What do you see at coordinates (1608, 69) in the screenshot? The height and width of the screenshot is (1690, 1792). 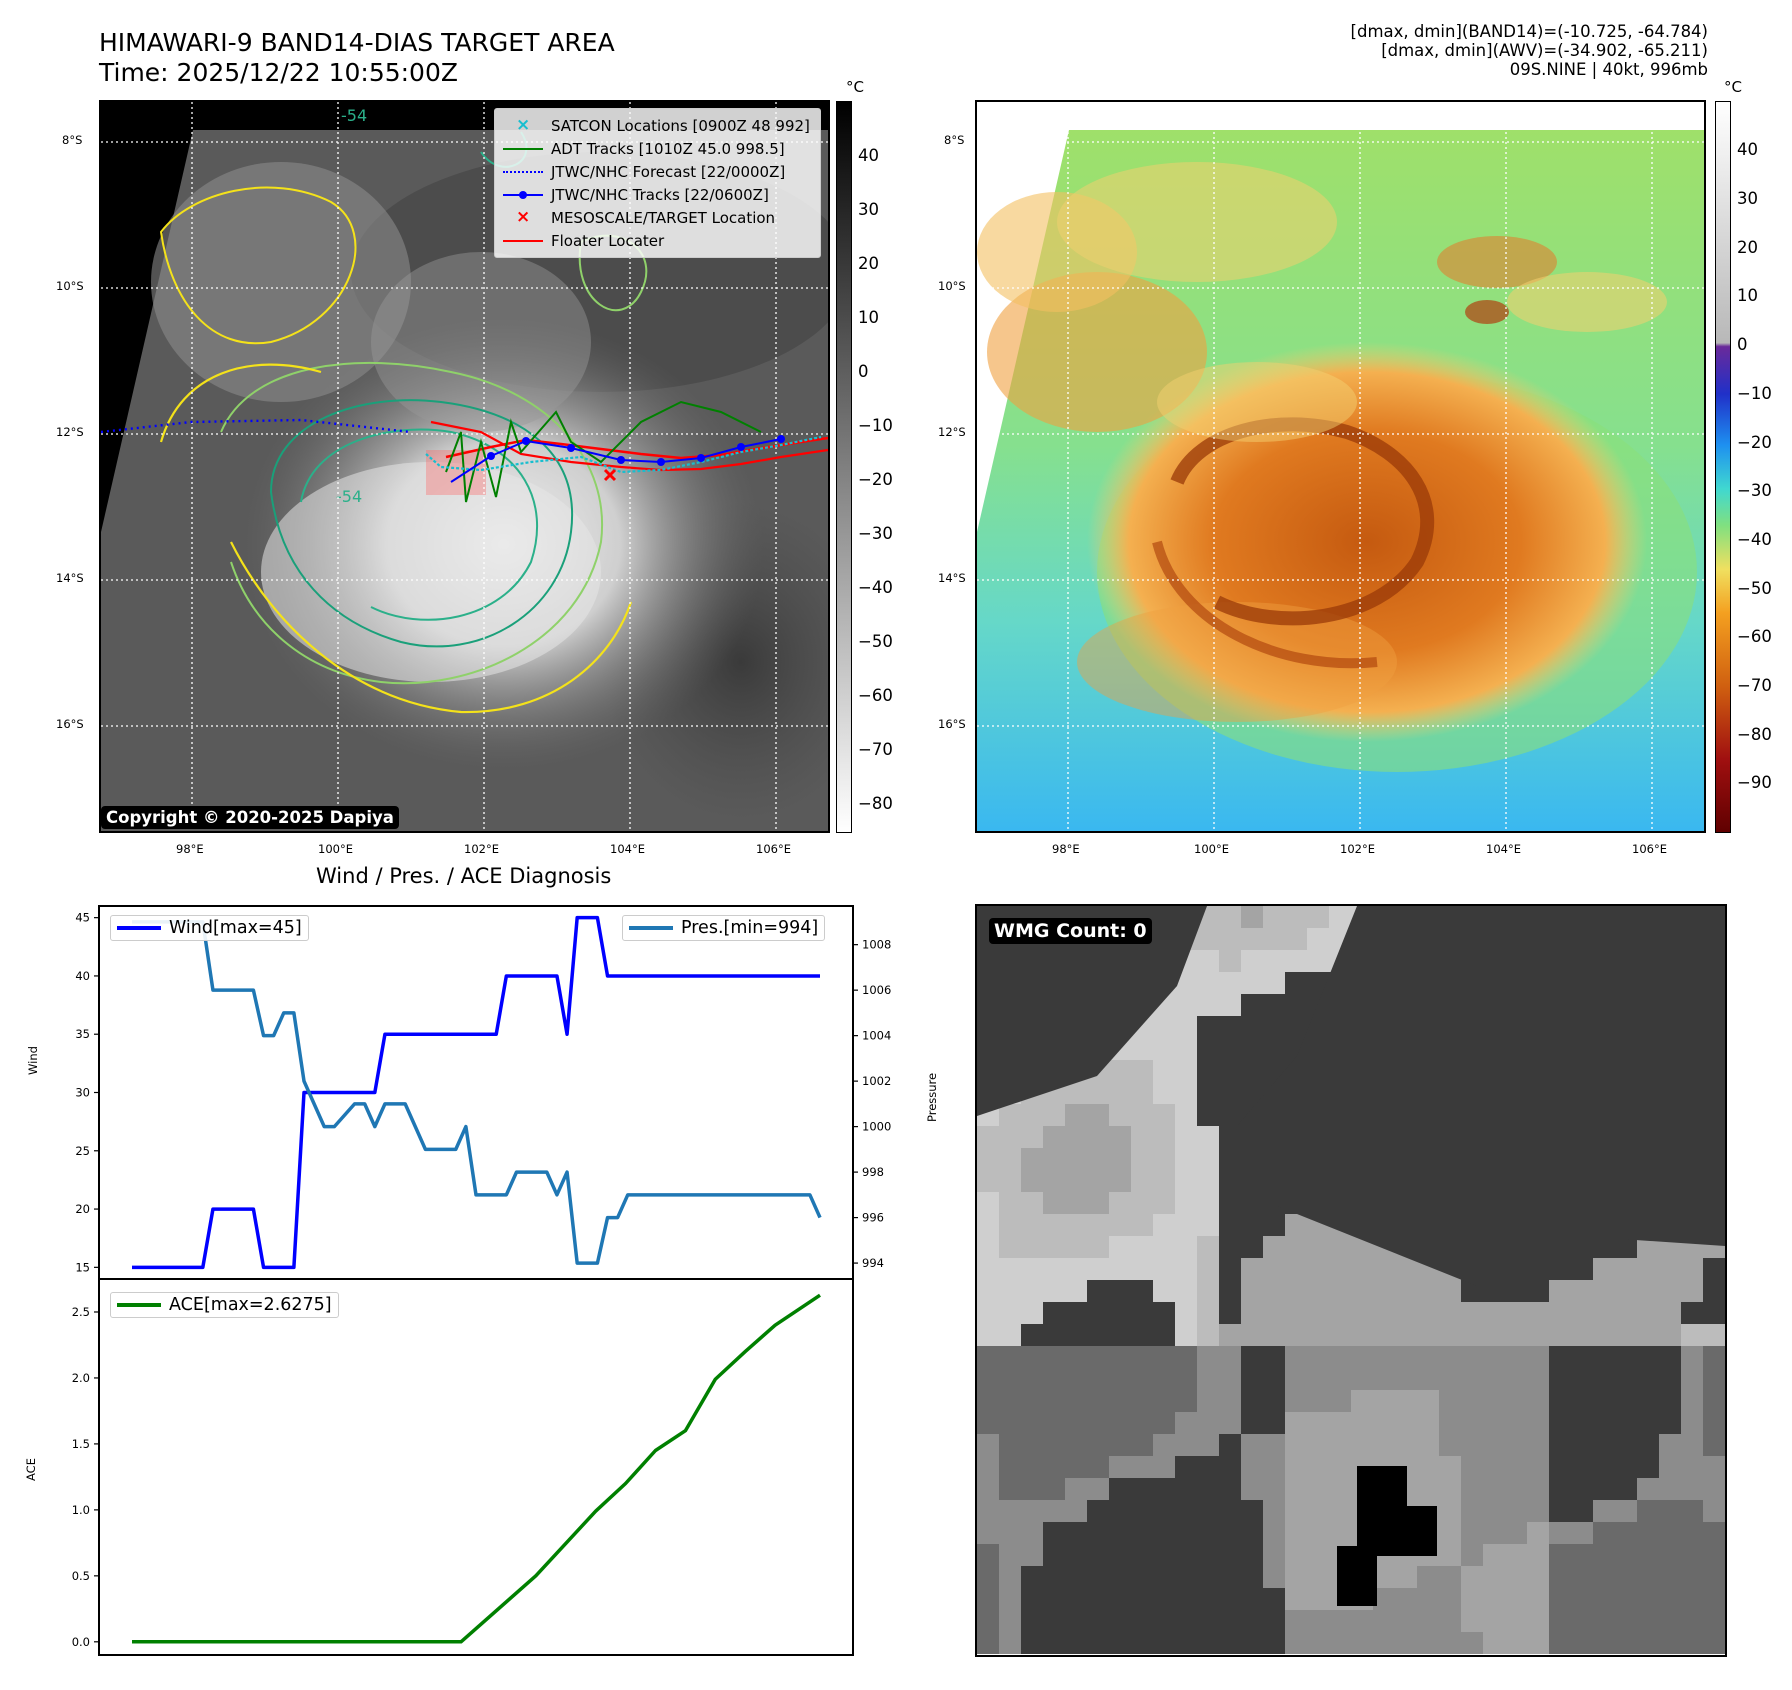 I see `info-storm: 09S.NINE | 40kt, 996mb` at bounding box center [1608, 69].